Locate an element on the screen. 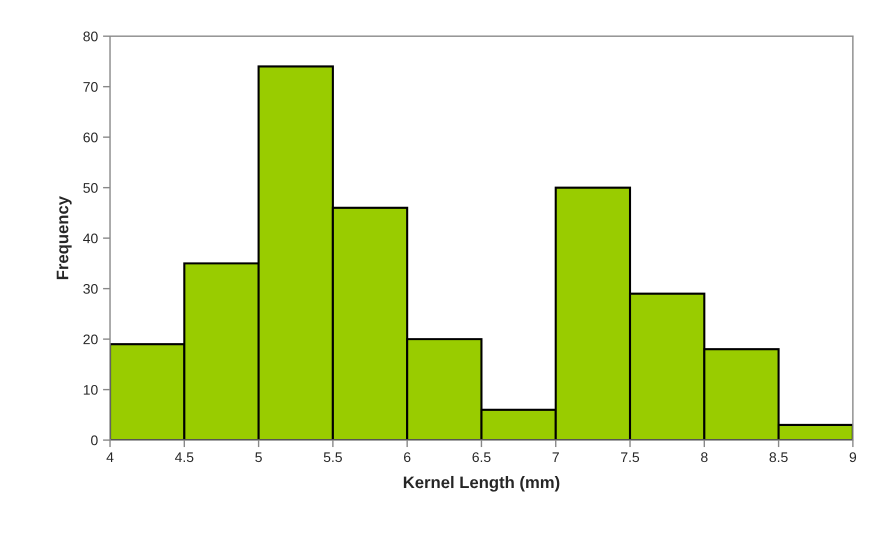  y-tick-label: 60 is located at coordinates (90, 137).